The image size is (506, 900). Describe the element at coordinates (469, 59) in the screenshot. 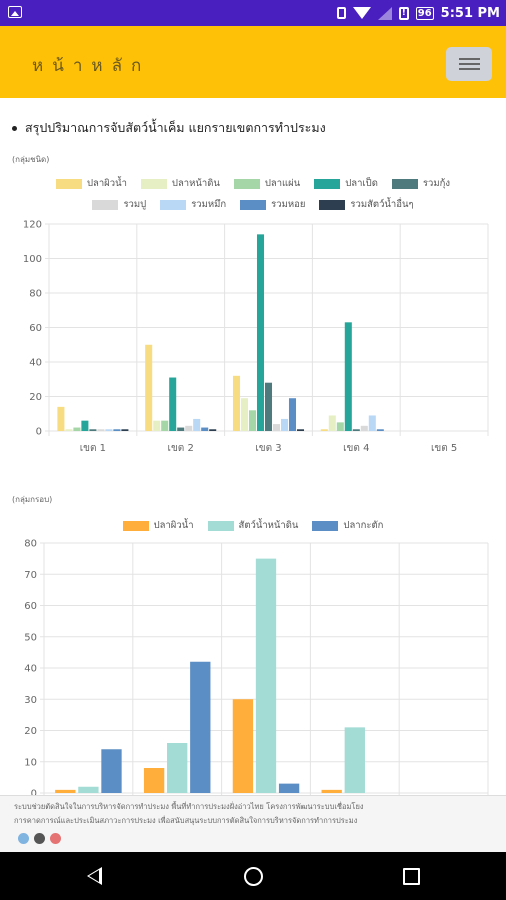

I see `hamburger-icon` at that location.